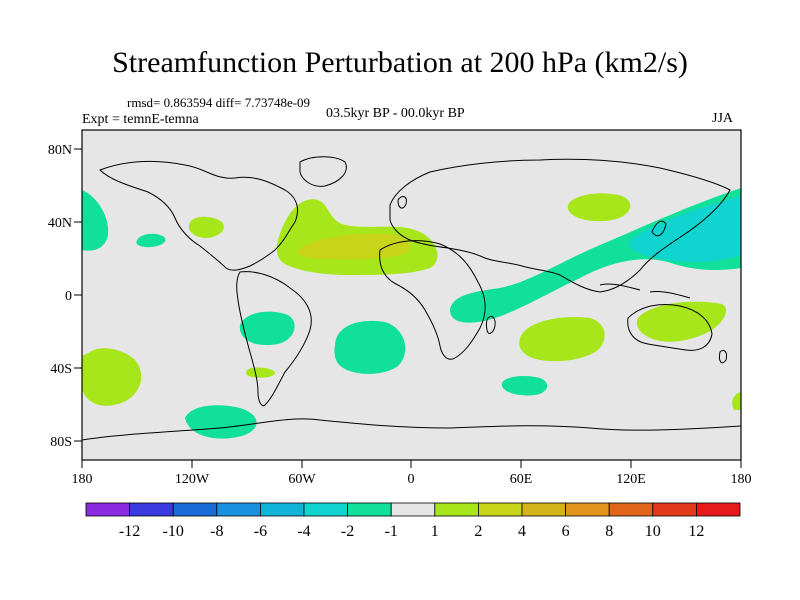 The width and height of the screenshot is (800, 600). What do you see at coordinates (112, 377) in the screenshot?
I see `anomaly-region-pos-south-pacific` at bounding box center [112, 377].